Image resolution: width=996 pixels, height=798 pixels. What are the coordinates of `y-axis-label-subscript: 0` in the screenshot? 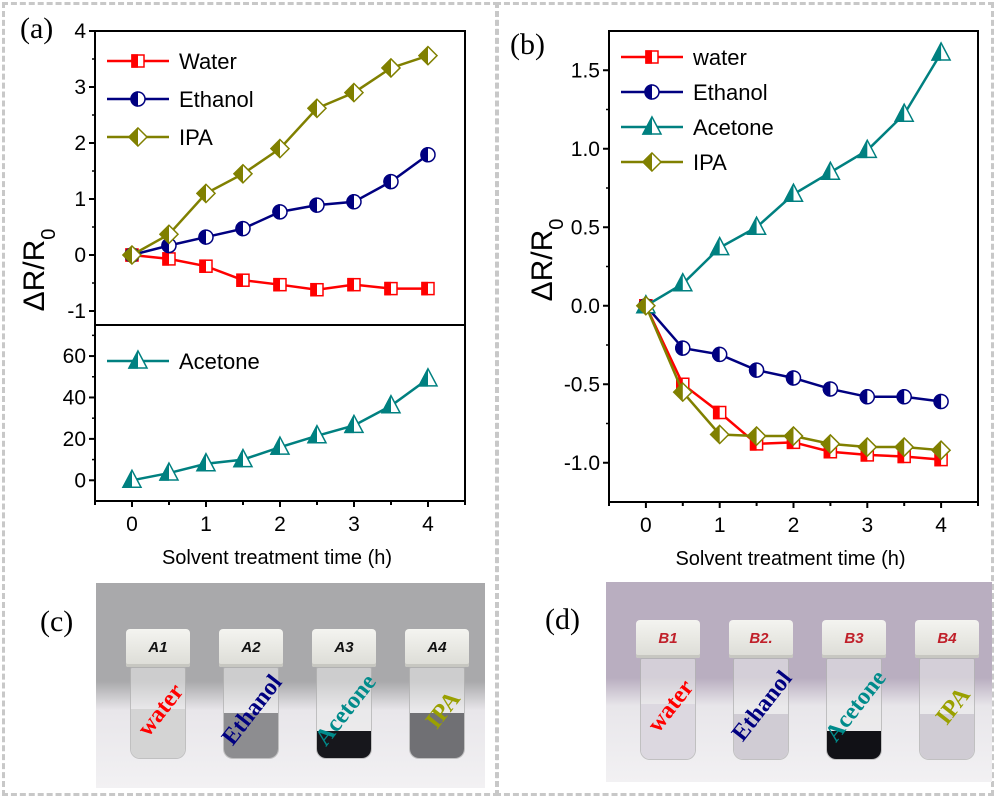 It's located at (557, 224).